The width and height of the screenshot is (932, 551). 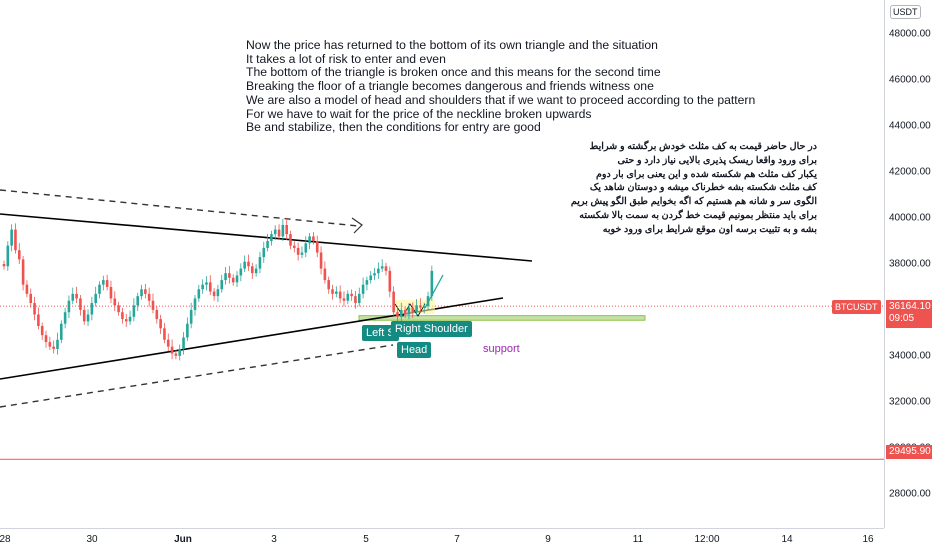 What do you see at coordinates (442, 539) in the screenshot?
I see `time-axis: 28 30 Jun 3 5 7 9 11 12:00 14 16` at bounding box center [442, 539].